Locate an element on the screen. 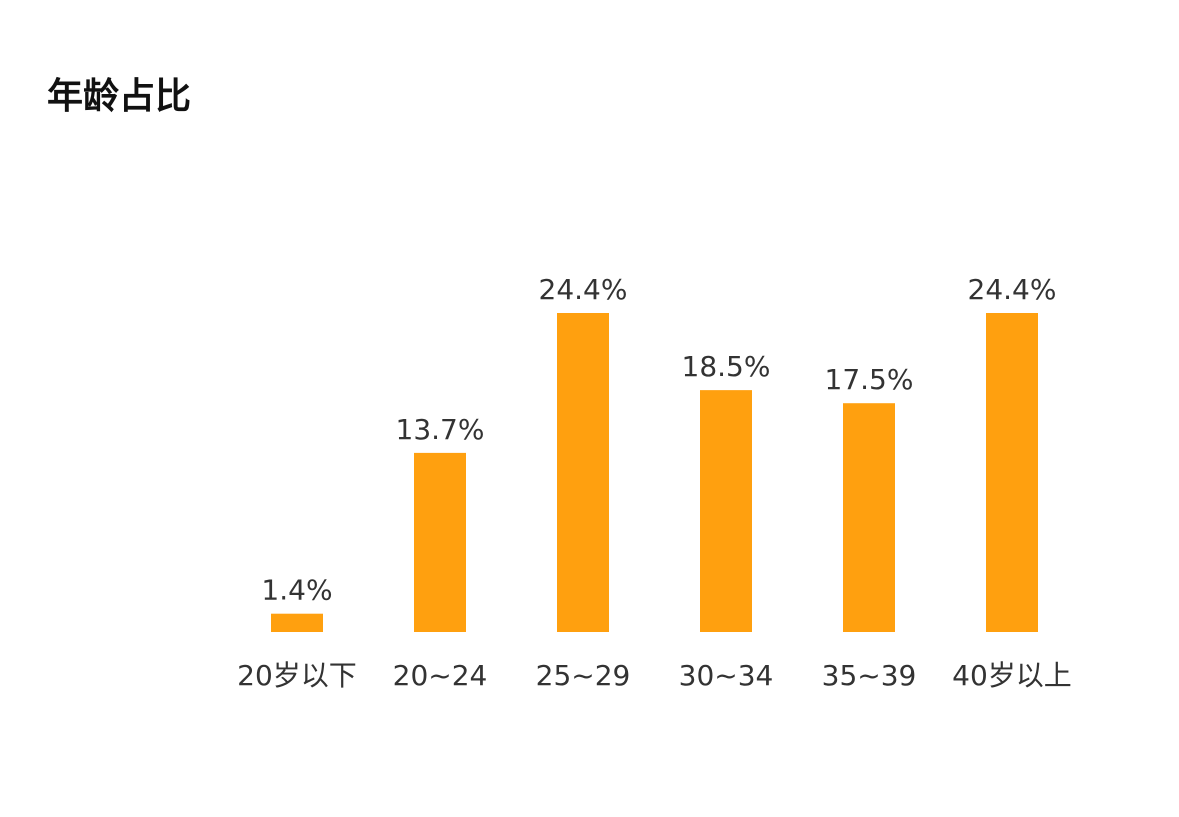 The height and width of the screenshot is (817, 1179). value-label: 18.5% is located at coordinates (726, 366).